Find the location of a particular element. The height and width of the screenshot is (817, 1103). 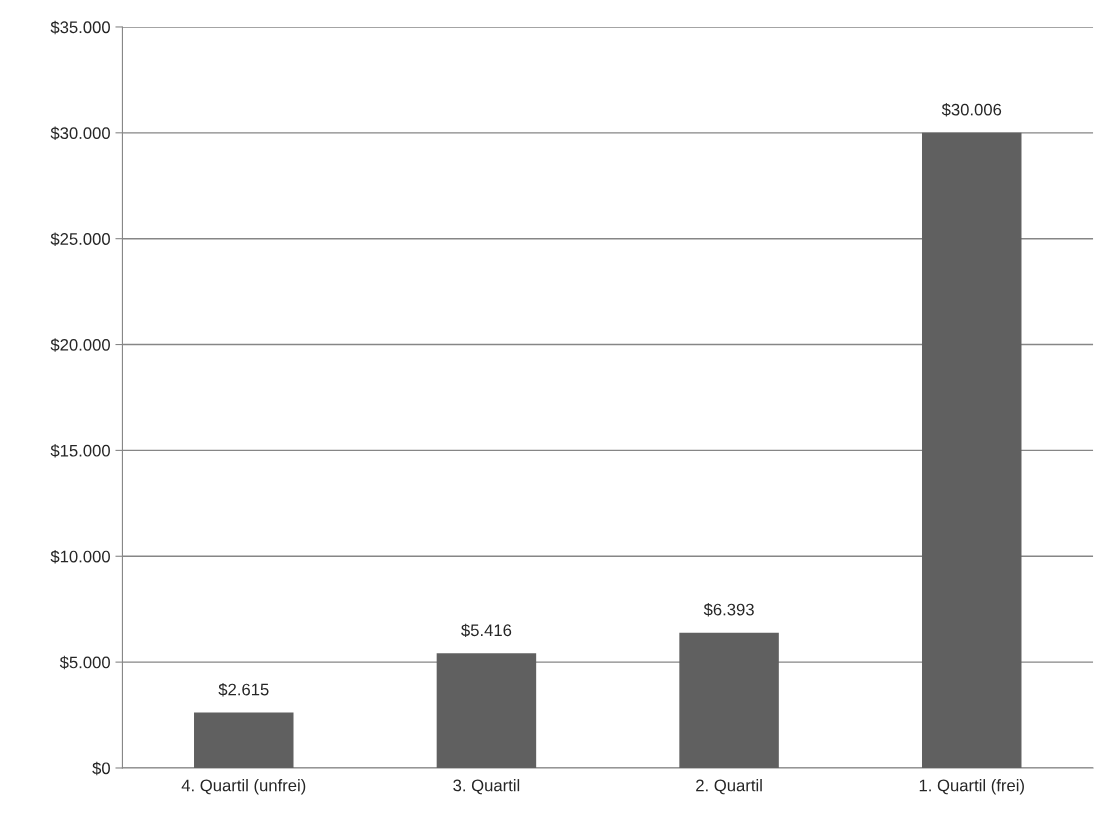

x-tick-label: 3. Quartil is located at coordinates (486, 787).